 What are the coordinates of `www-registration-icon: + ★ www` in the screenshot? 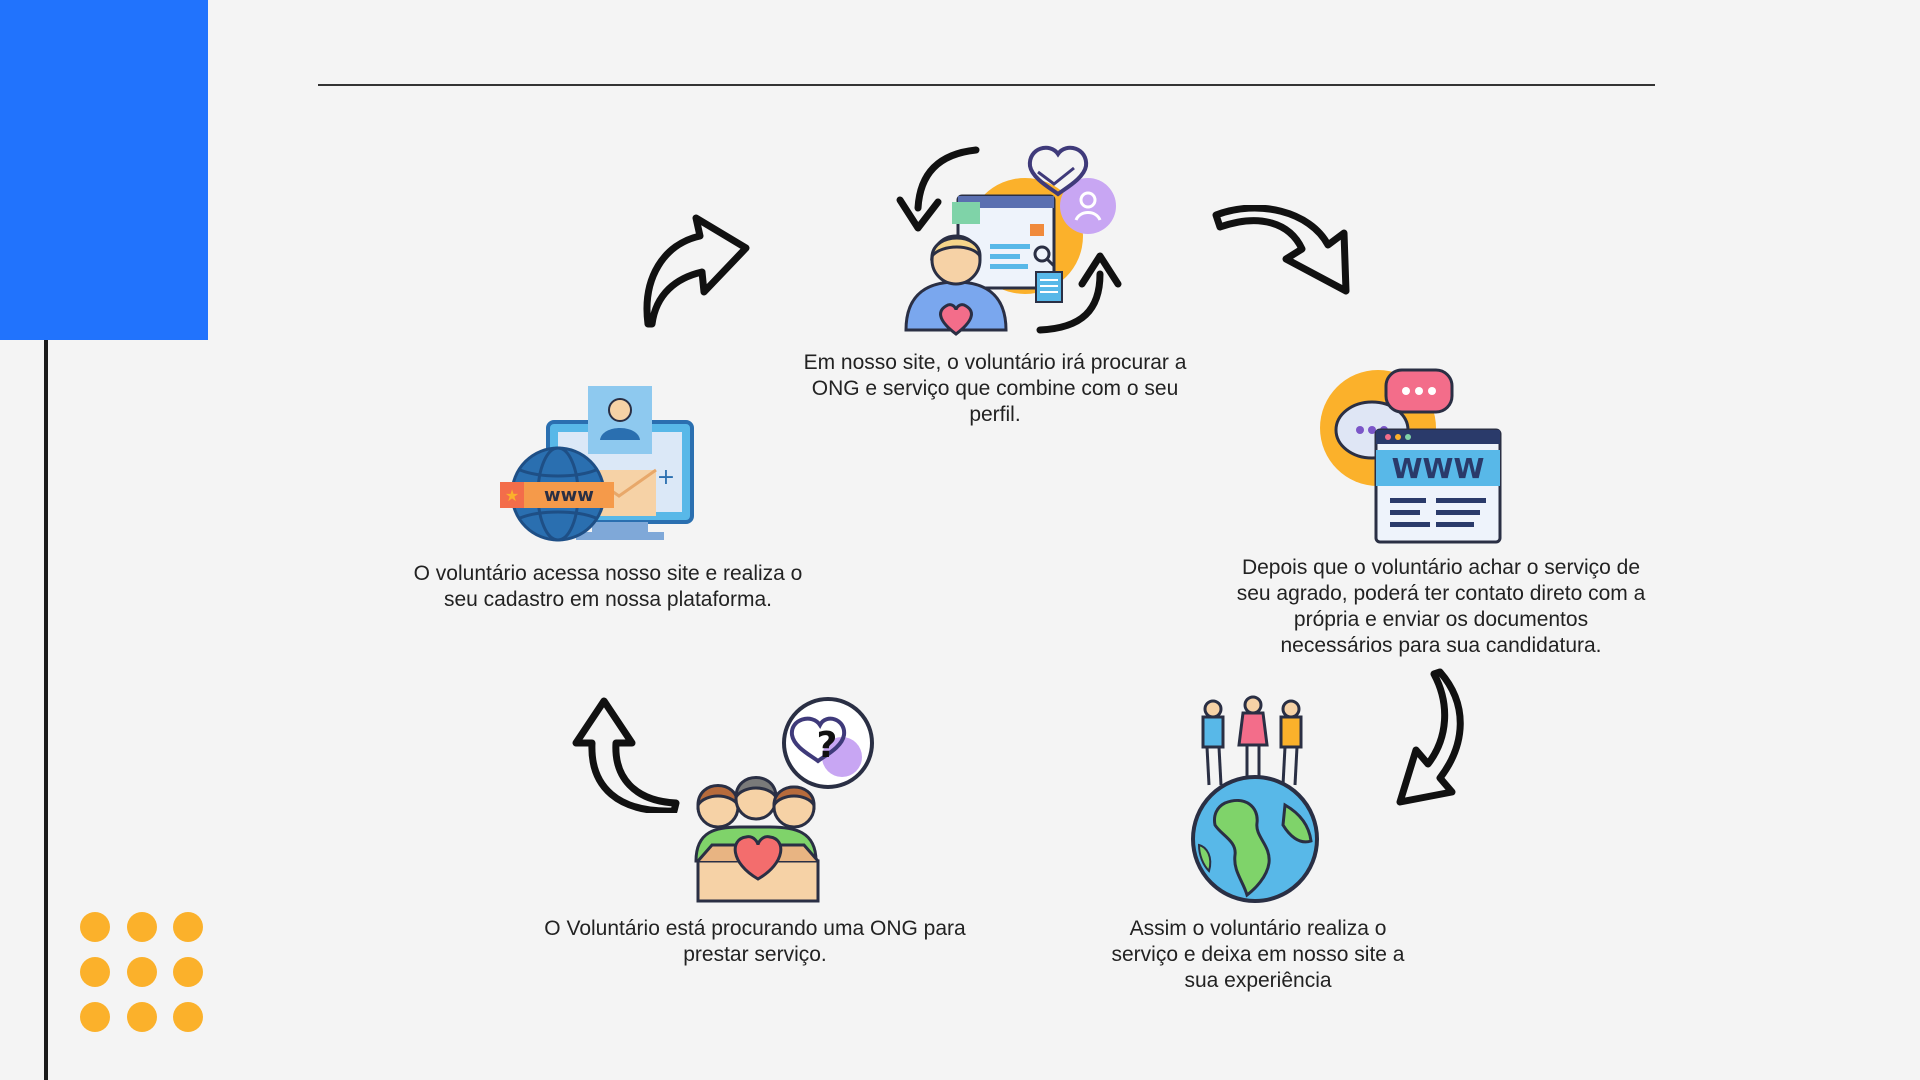 It's located at (597, 464).